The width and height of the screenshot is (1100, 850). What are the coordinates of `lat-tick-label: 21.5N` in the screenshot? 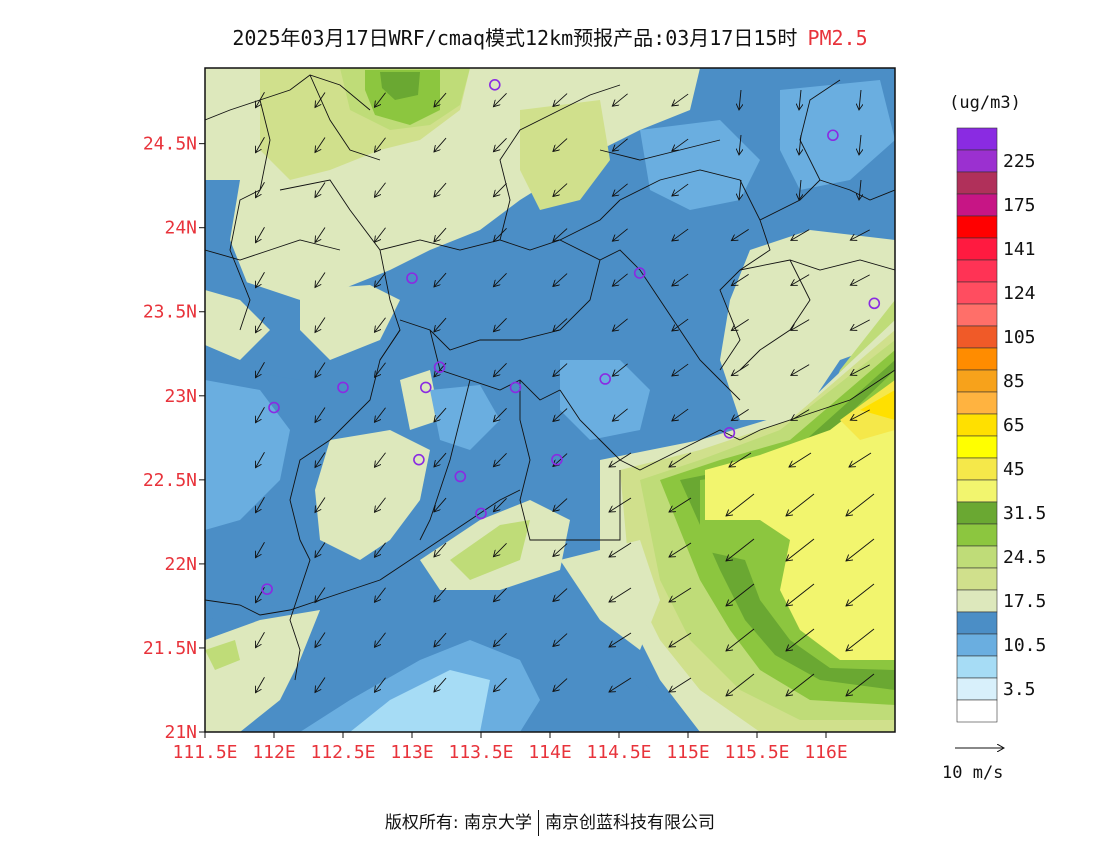 It's located at (170, 648).